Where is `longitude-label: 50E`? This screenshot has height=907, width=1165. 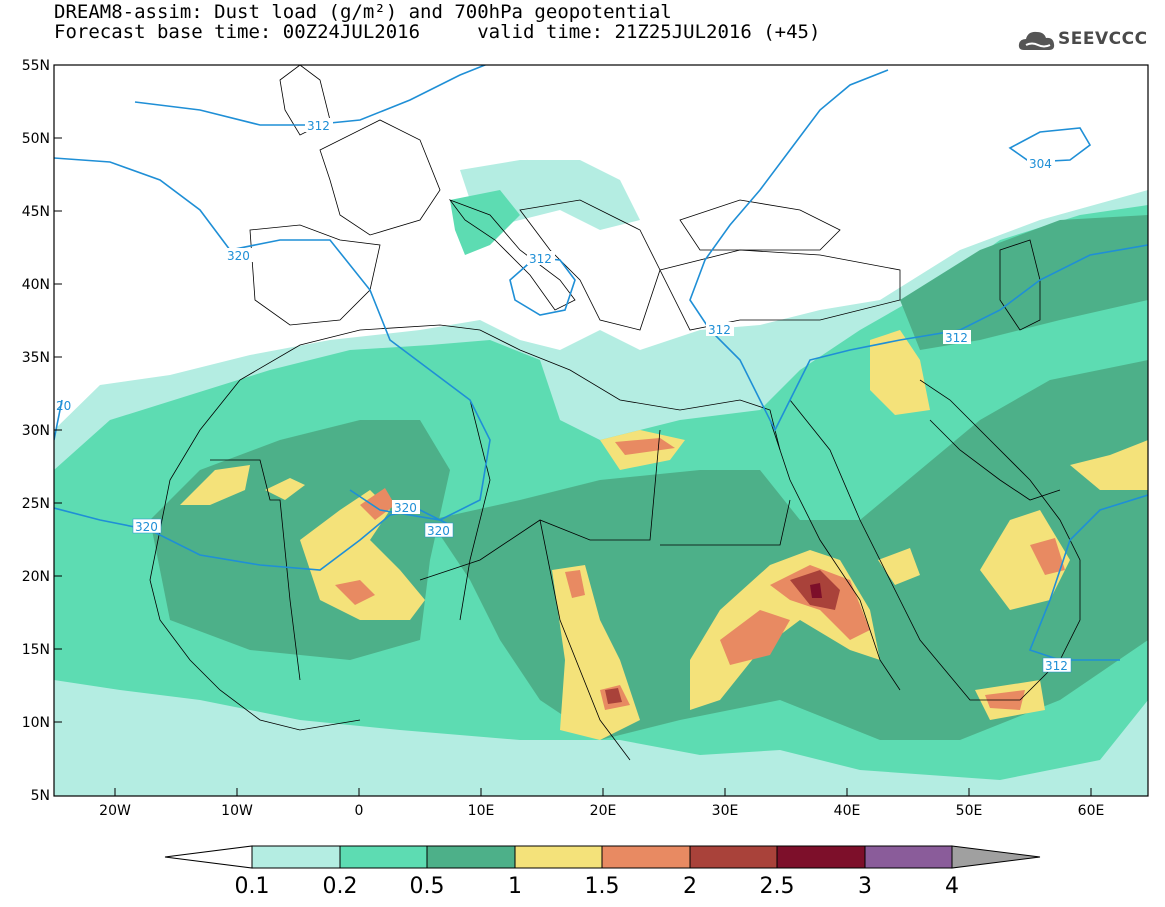 longitude-label: 50E is located at coordinates (969, 811).